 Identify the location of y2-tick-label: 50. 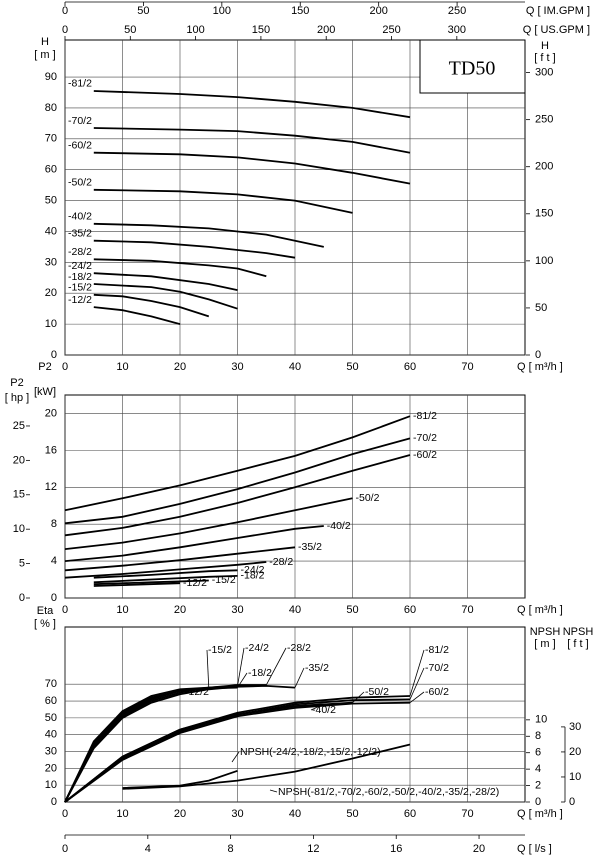
(541, 308).